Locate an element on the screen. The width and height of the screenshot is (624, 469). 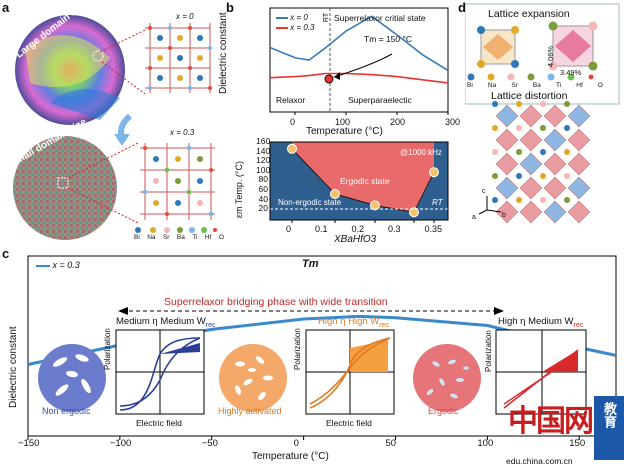
lattice-x0 is located at coordinates (179, 58).